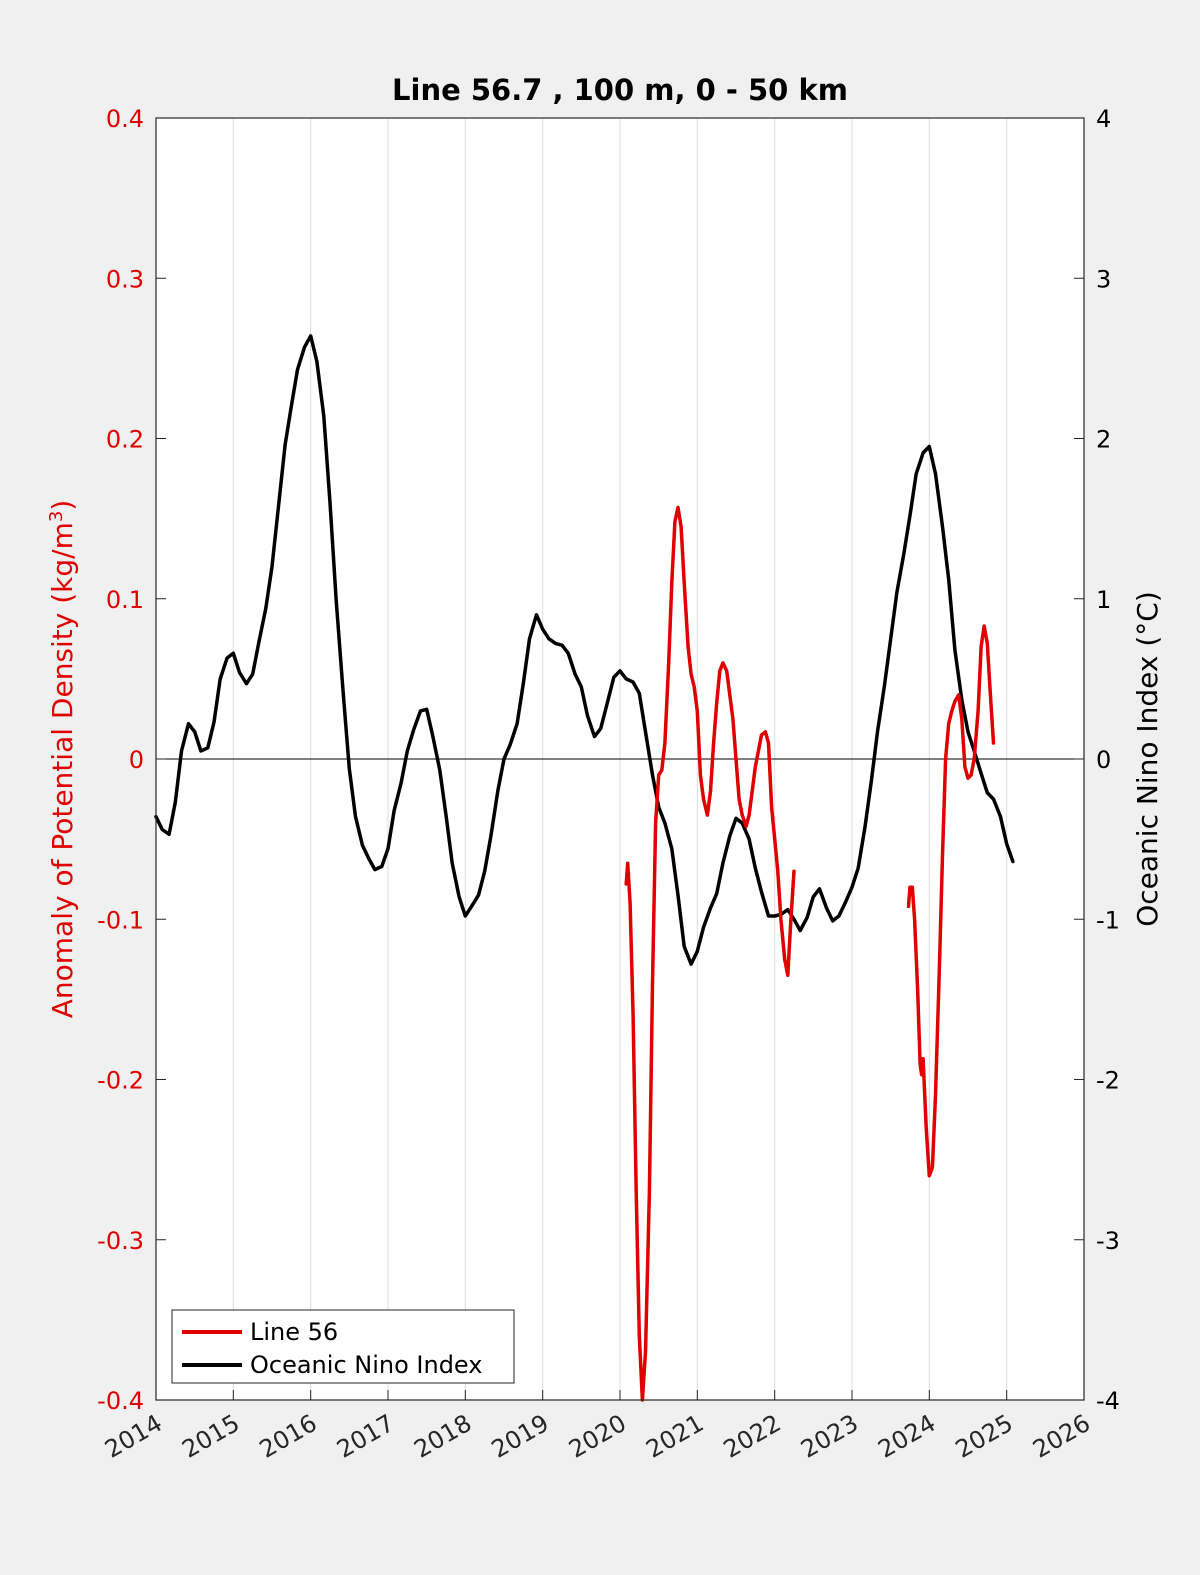  I want to click on y-axis-left-label-end: ), so click(62, 505).